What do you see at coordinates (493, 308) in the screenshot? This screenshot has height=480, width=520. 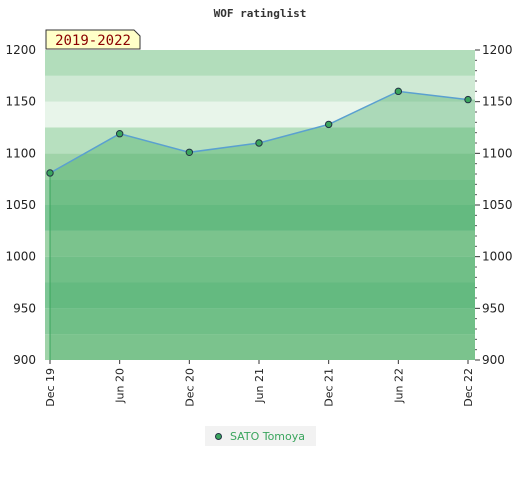 I see `y-tick-label-right: 950` at bounding box center [493, 308].